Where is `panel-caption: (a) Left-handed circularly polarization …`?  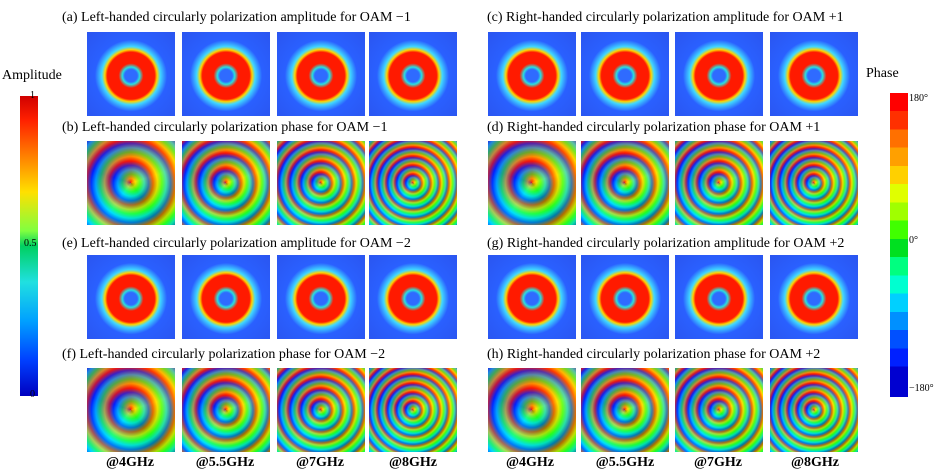 panel-caption: (a) Left-handed circularly polarization … is located at coordinates (236, 17).